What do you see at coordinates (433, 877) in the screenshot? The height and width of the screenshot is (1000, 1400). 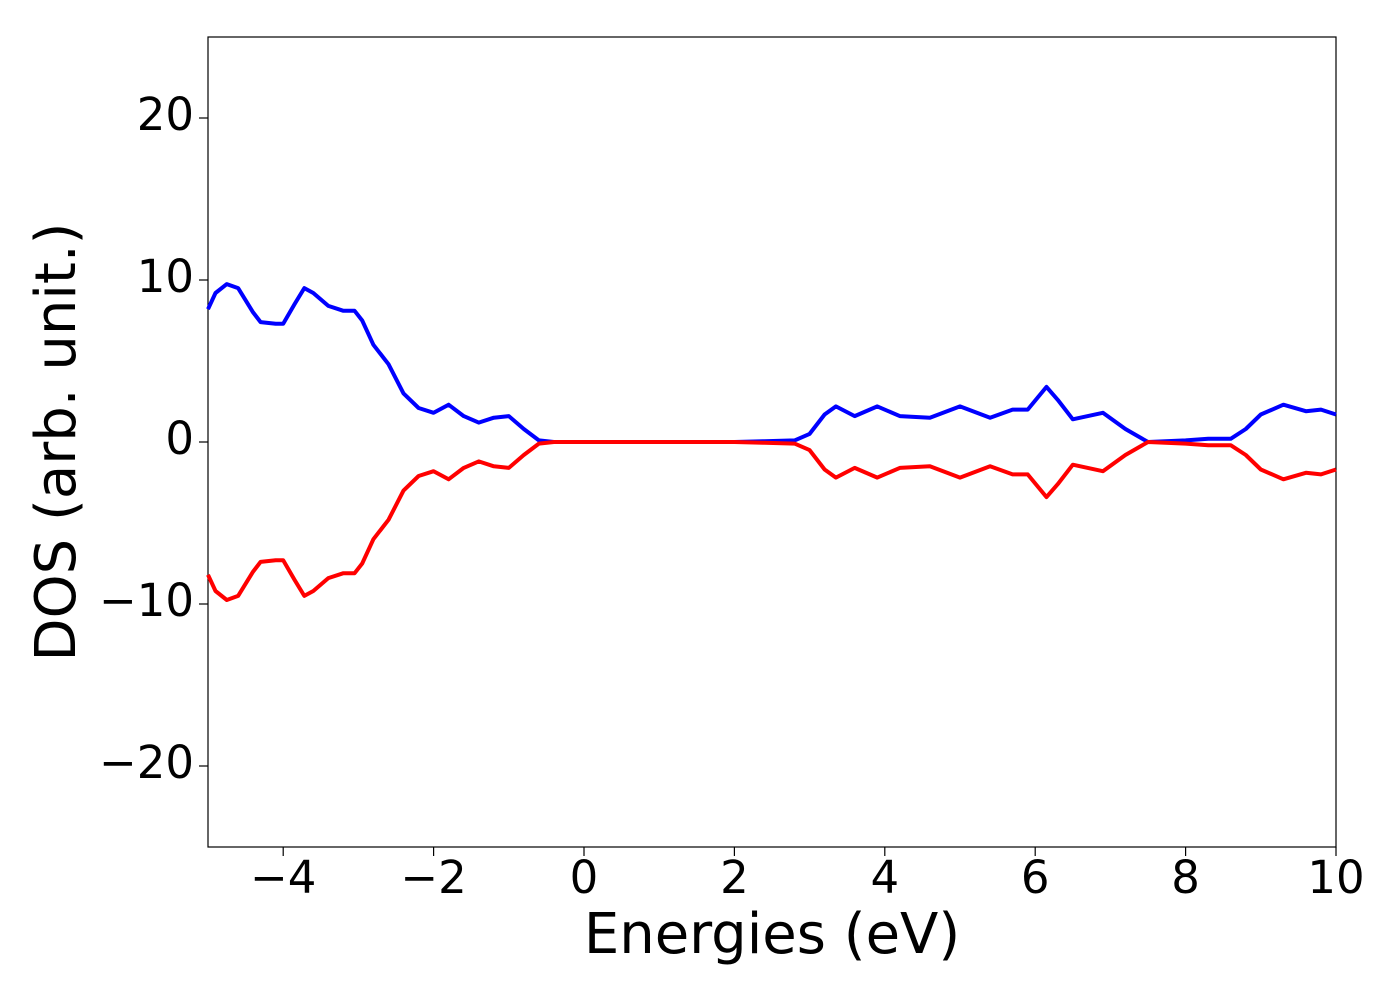 I see `x-tick-label: −2` at bounding box center [433, 877].